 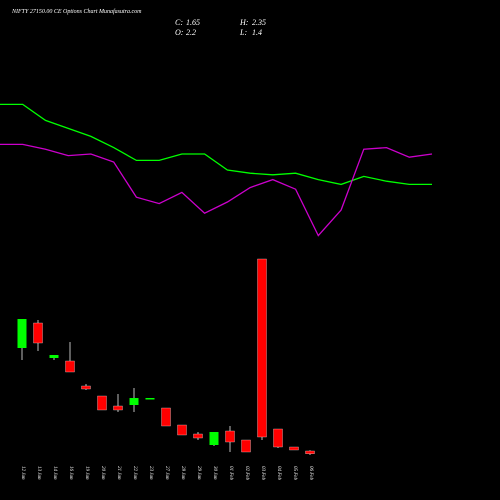 I want to click on x-tick-label: 03 Feb, so click(x=262, y=473).